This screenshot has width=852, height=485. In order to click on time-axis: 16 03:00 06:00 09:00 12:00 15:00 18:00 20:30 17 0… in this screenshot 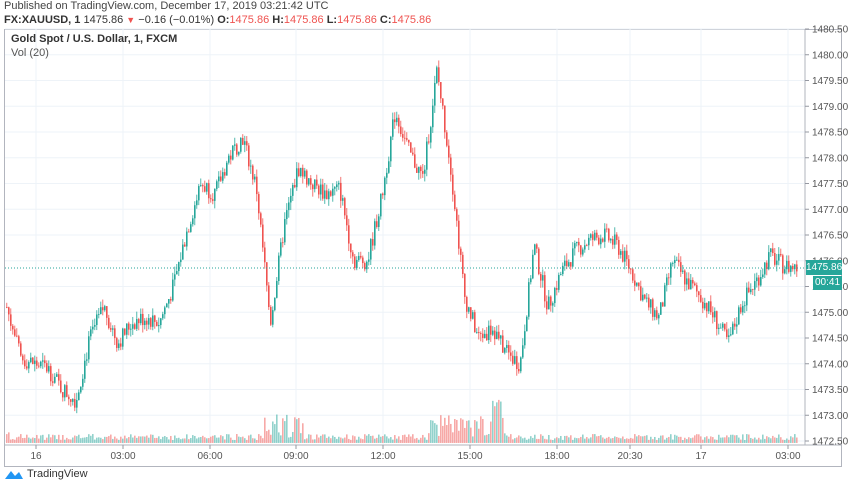, I will do `click(415, 453)`.